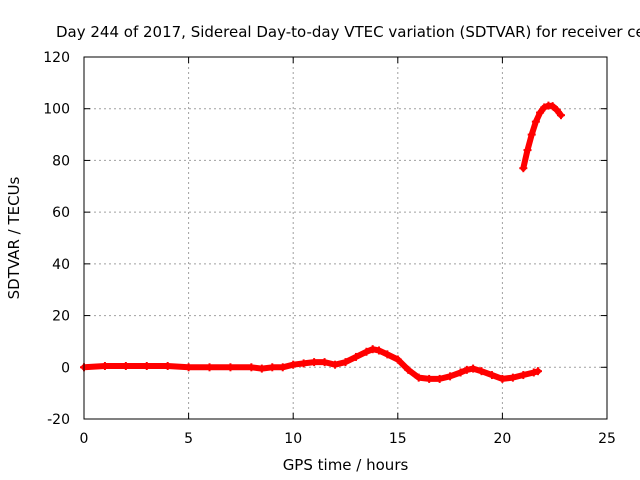  I want to click on y-tick-label: 40, so click(61, 265).